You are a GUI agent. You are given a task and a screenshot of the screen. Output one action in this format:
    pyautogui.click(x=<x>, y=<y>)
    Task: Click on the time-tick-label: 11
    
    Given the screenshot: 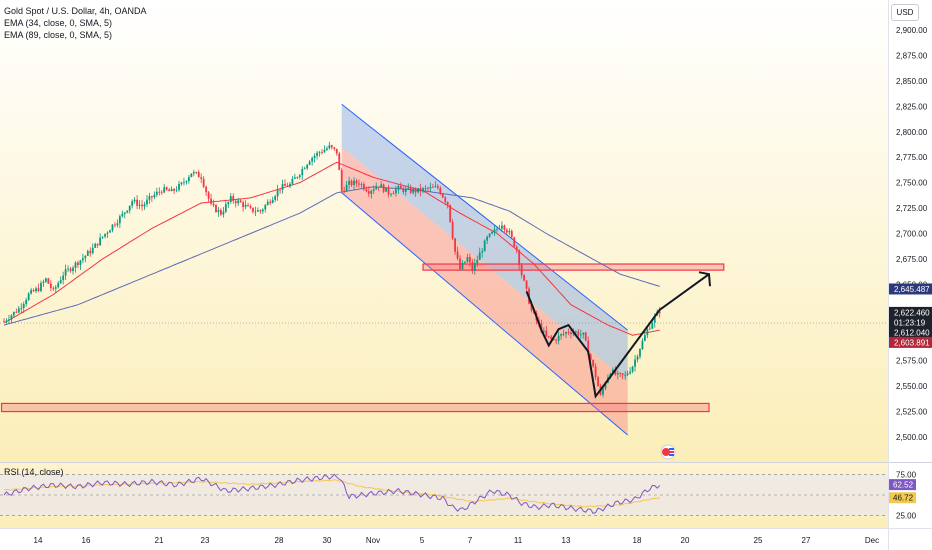 What is the action you would take?
    pyautogui.click(x=518, y=540)
    